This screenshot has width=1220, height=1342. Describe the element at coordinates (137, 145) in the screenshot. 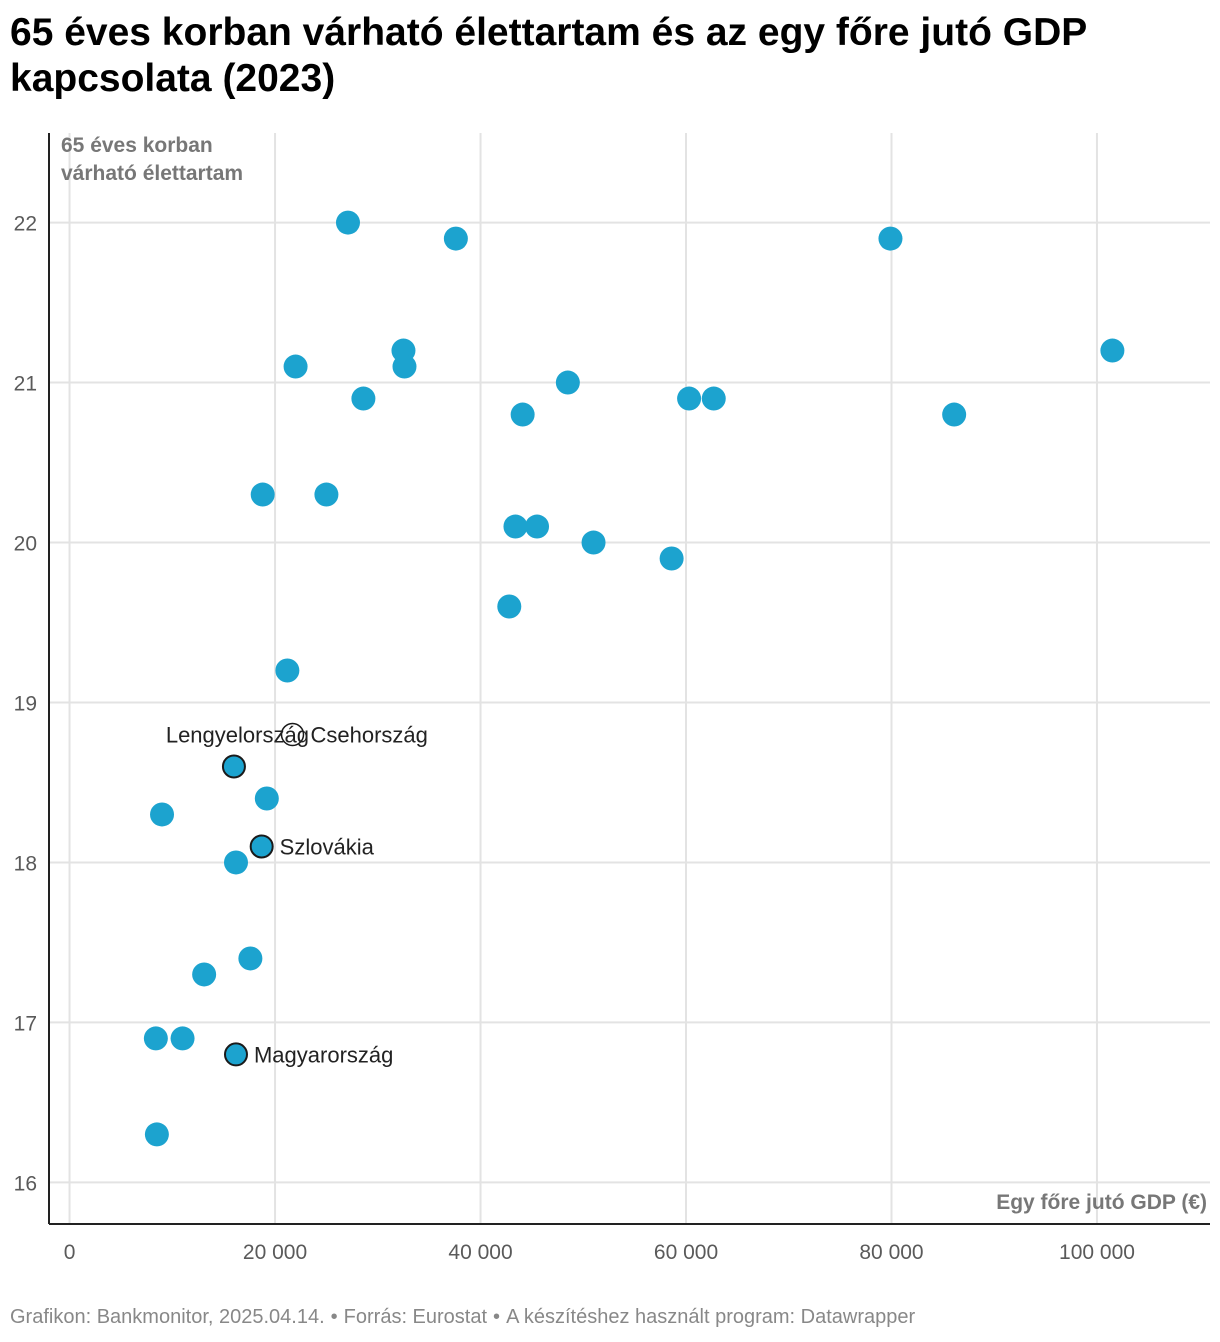

I see `y-axis-label: 65 éves korban` at that location.